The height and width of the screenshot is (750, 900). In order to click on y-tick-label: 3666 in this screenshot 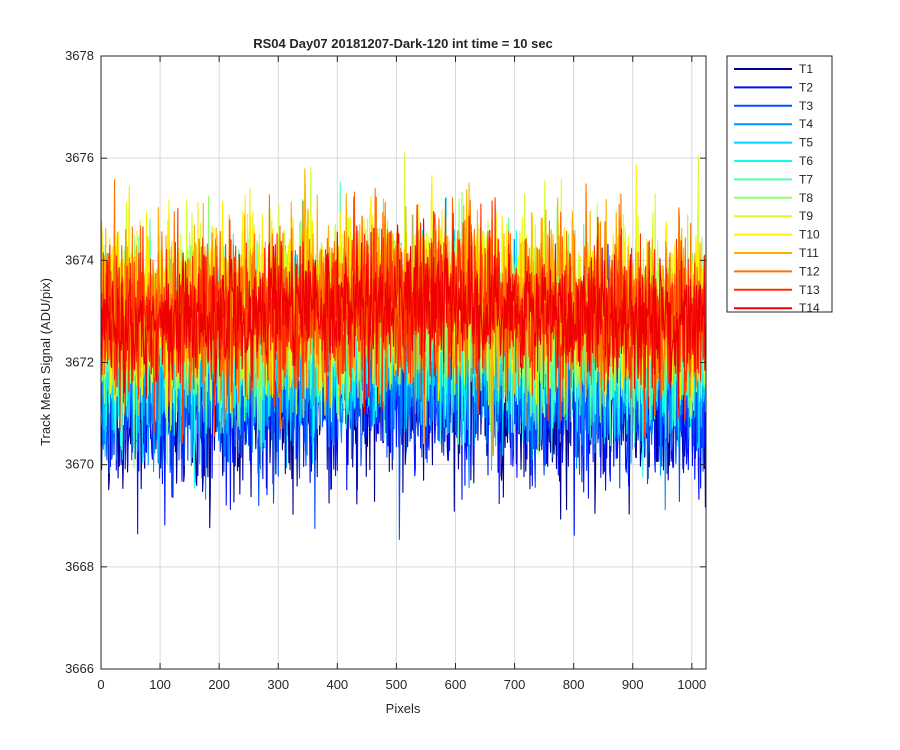, I will do `click(79, 668)`.